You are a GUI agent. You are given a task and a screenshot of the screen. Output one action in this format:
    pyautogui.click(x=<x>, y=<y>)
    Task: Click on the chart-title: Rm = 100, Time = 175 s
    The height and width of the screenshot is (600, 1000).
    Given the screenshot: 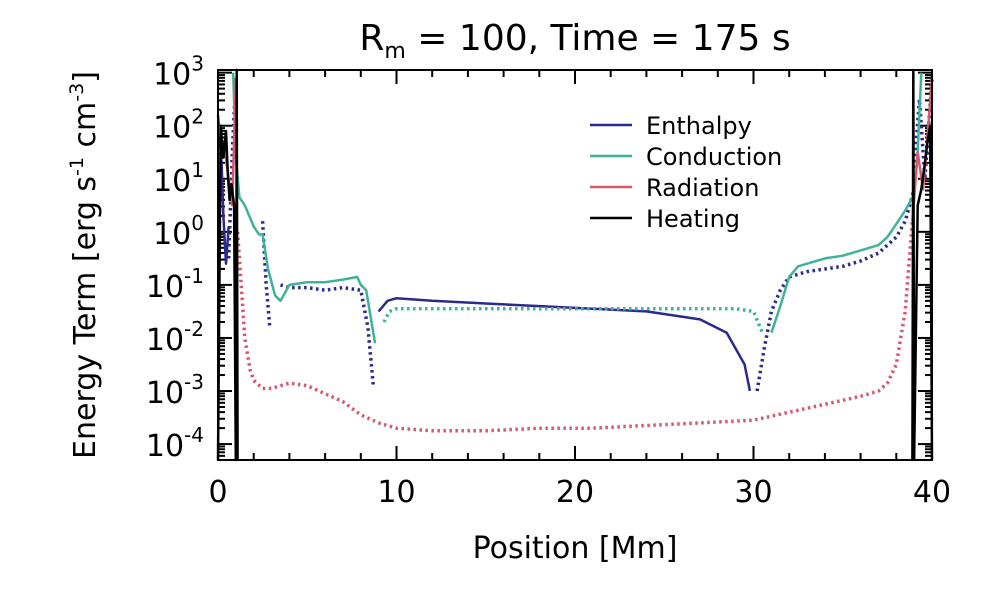 What is the action you would take?
    pyautogui.click(x=574, y=41)
    